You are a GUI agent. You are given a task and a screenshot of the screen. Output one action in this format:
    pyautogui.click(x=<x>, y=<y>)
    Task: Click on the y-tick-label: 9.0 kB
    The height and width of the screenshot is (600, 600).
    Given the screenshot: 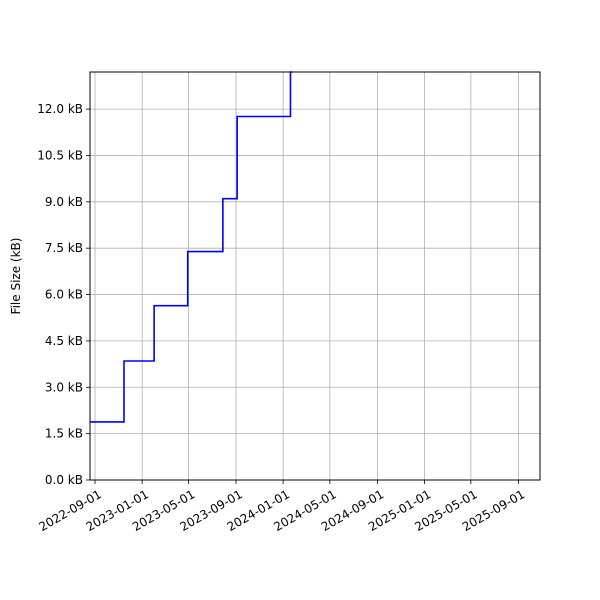 What is the action you would take?
    pyautogui.click(x=64, y=202)
    